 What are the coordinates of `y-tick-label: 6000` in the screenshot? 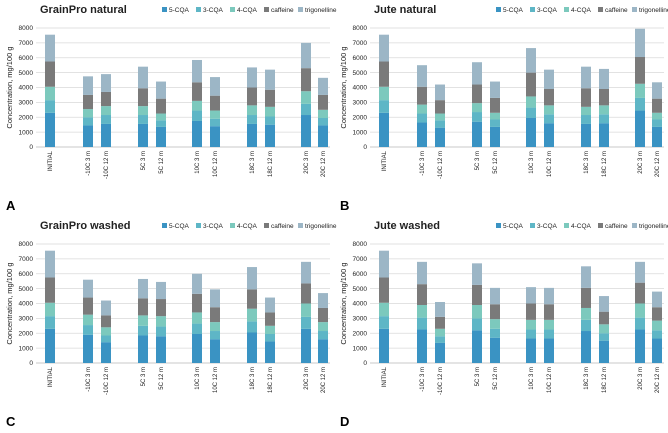 It's located at (360, 274).